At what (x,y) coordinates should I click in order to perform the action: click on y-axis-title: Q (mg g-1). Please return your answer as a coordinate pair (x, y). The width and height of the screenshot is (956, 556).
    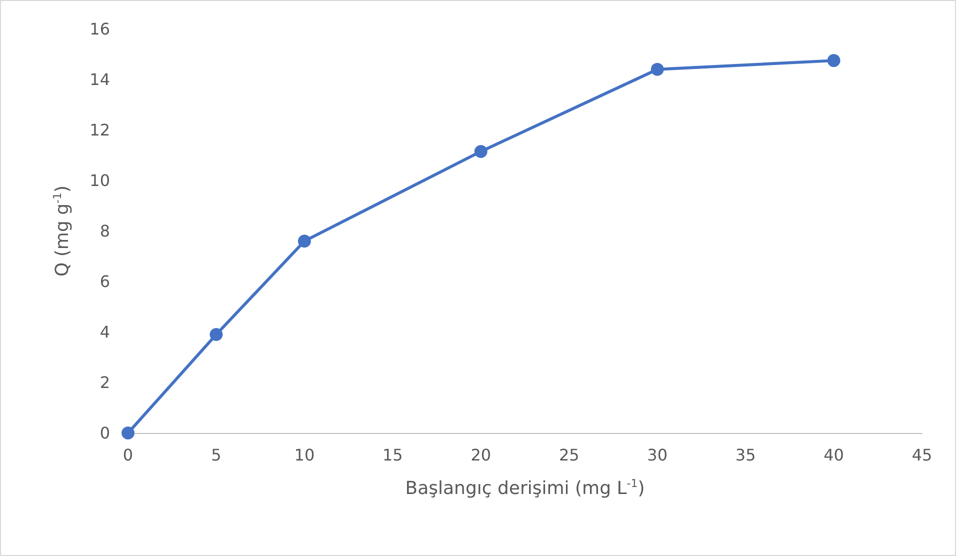
    Looking at the image, I should click on (62, 231).